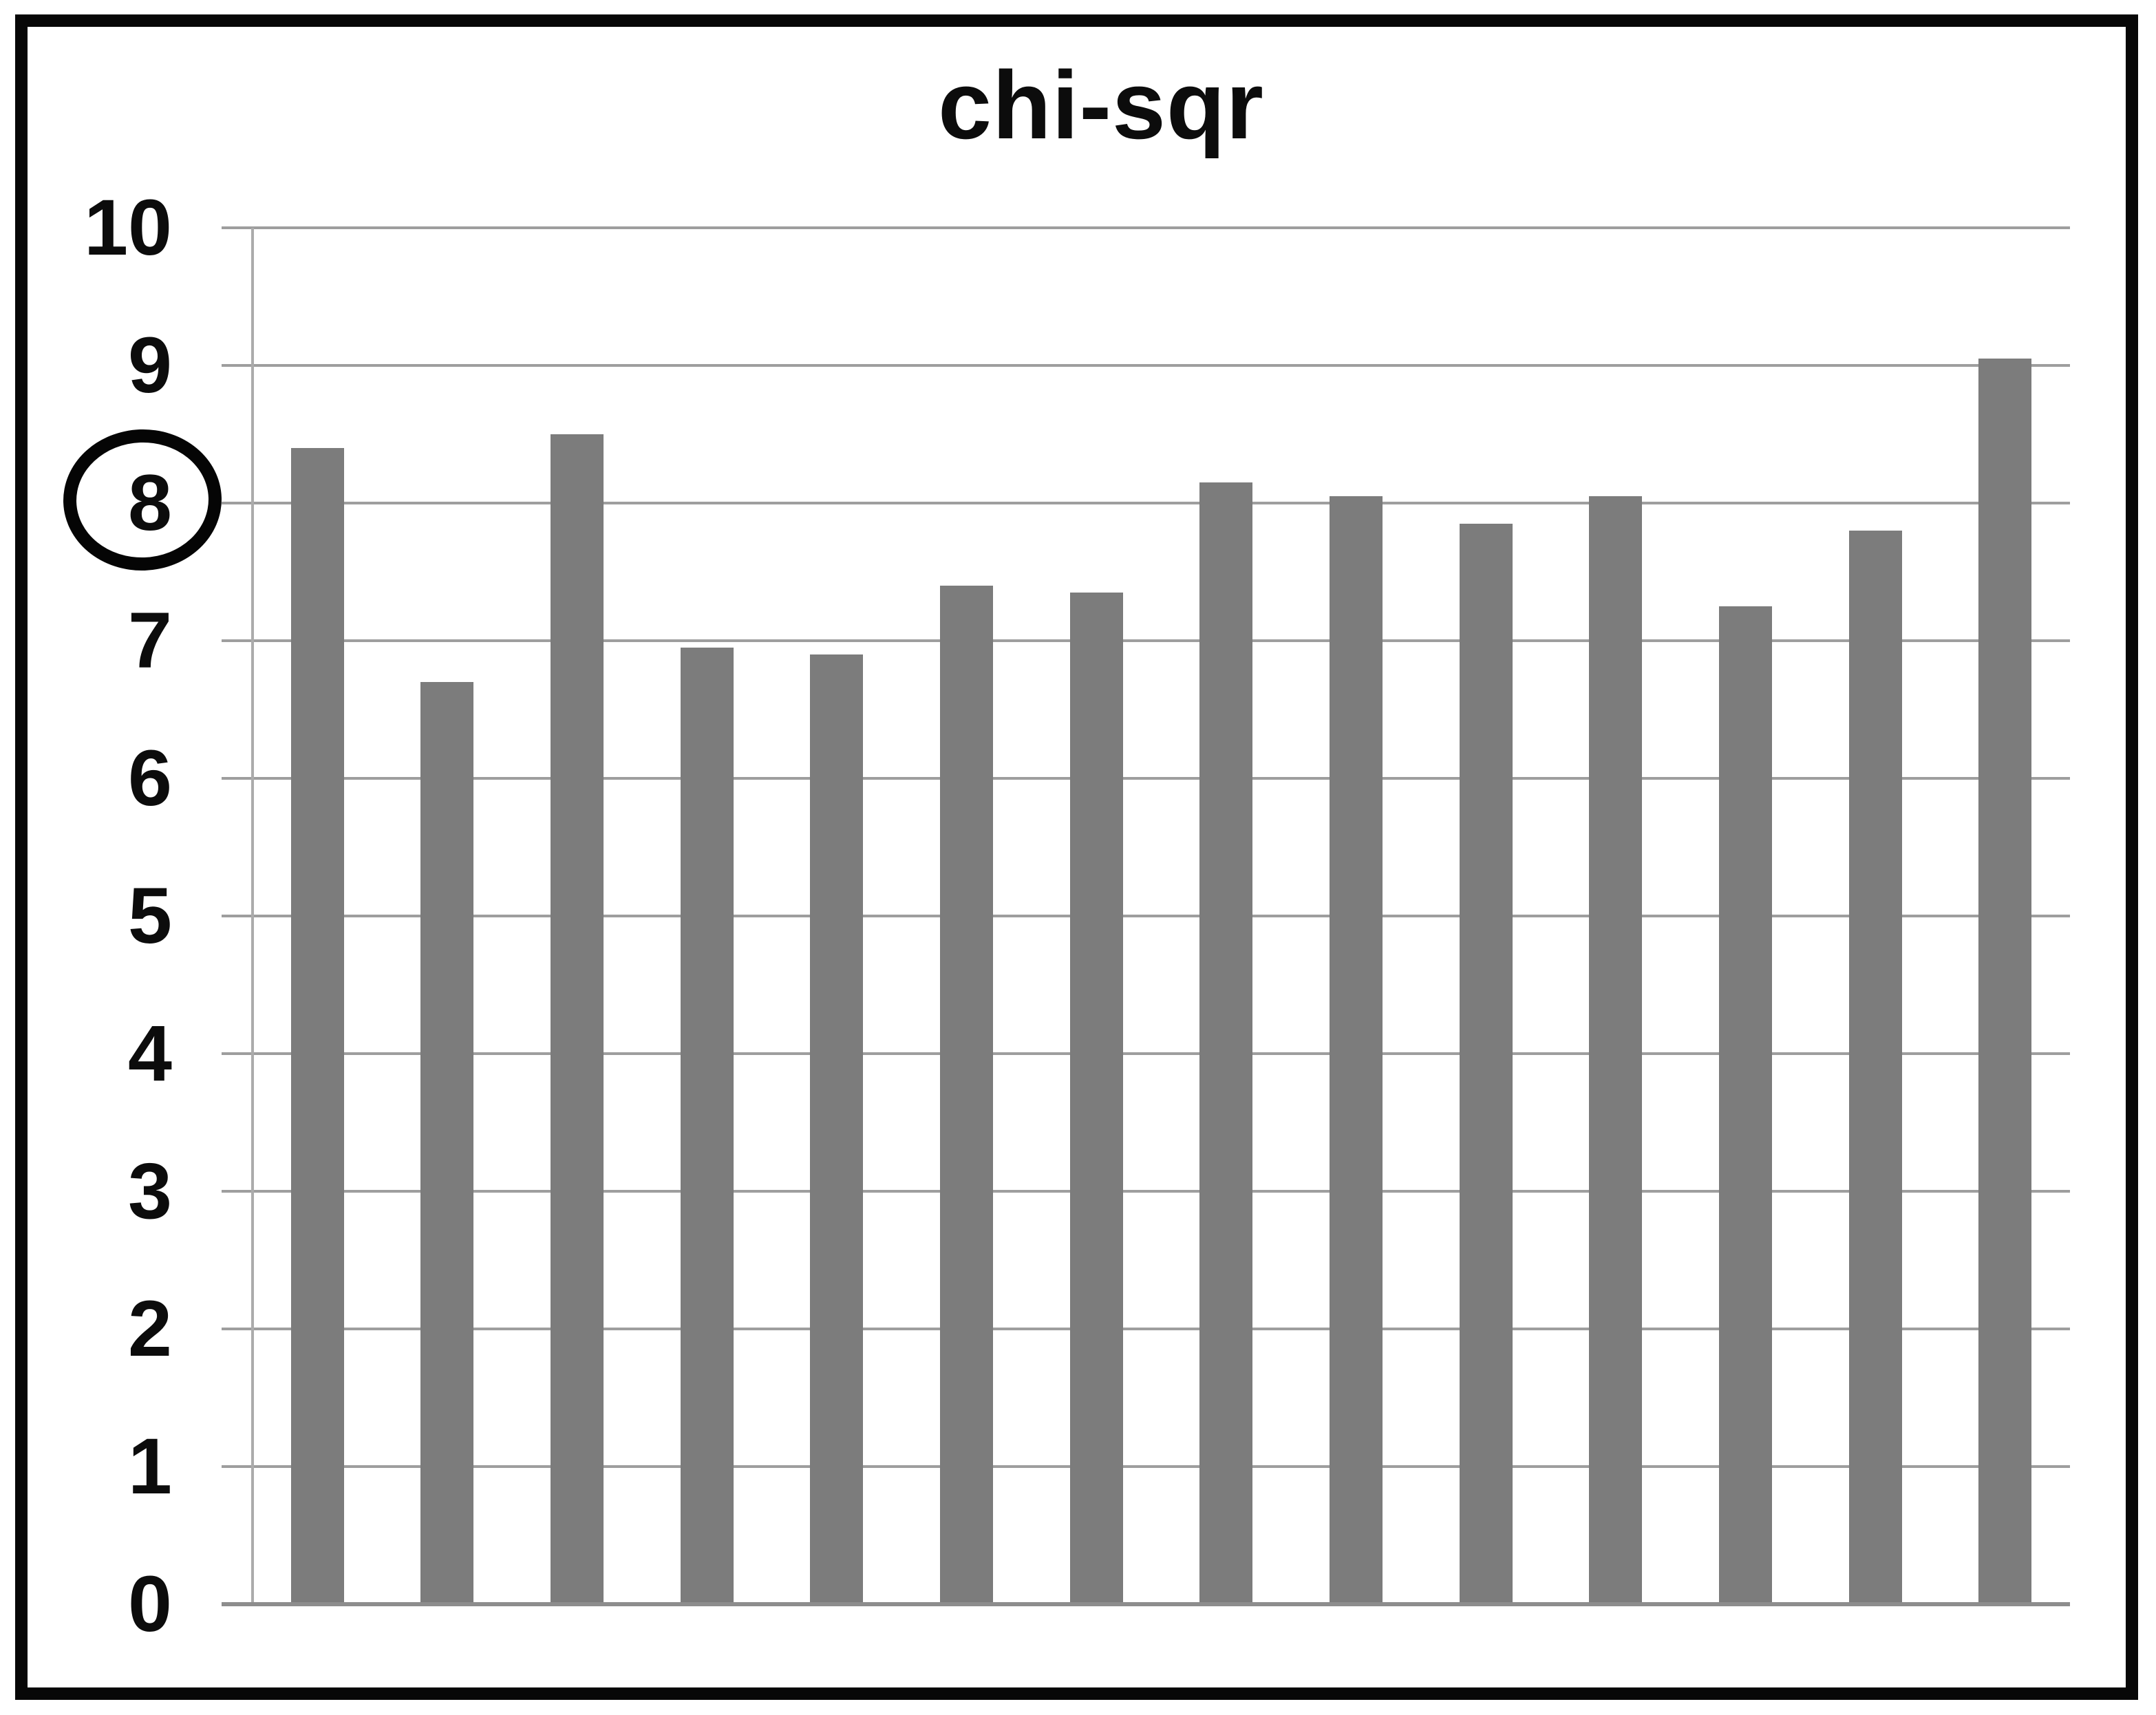 The width and height of the screenshot is (2156, 1715). What do you see at coordinates (150, 503) in the screenshot?
I see `y-axis-label-8: 8` at bounding box center [150, 503].